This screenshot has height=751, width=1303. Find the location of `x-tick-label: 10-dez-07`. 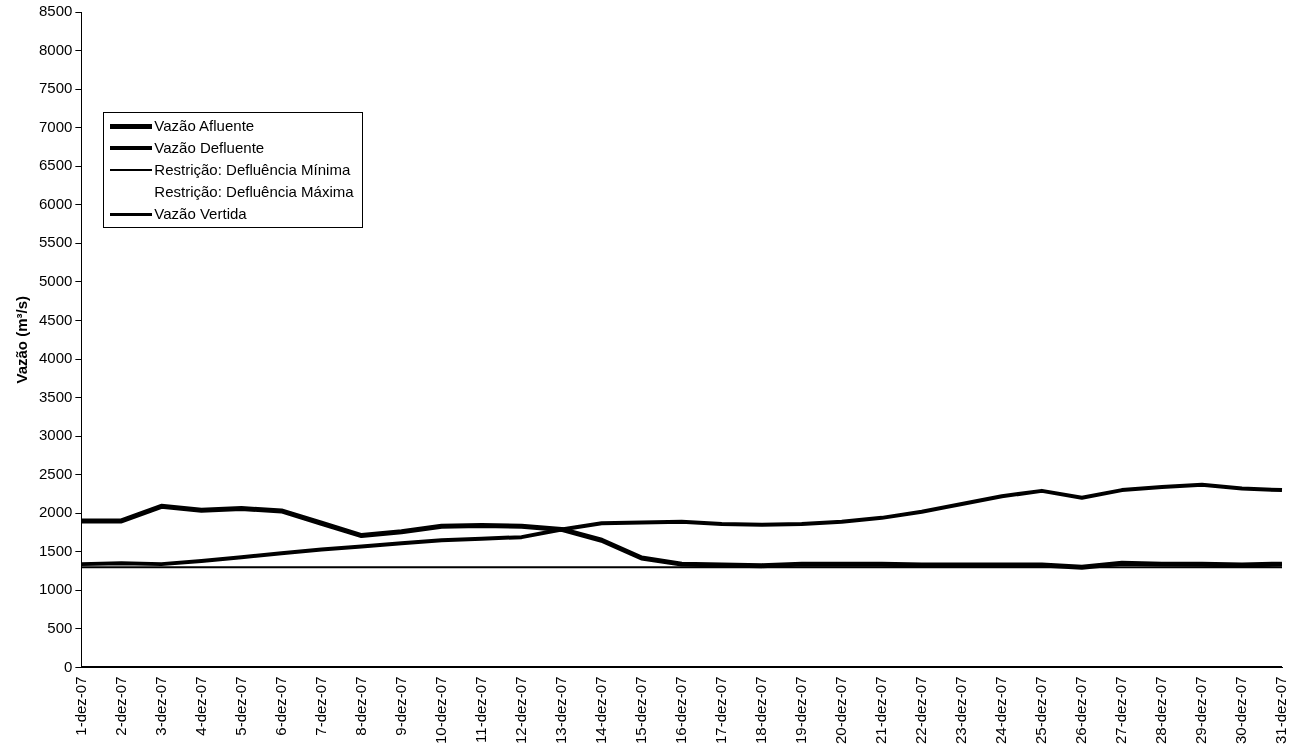

x-tick-label: 10-dez-07 is located at coordinates (440, 710).